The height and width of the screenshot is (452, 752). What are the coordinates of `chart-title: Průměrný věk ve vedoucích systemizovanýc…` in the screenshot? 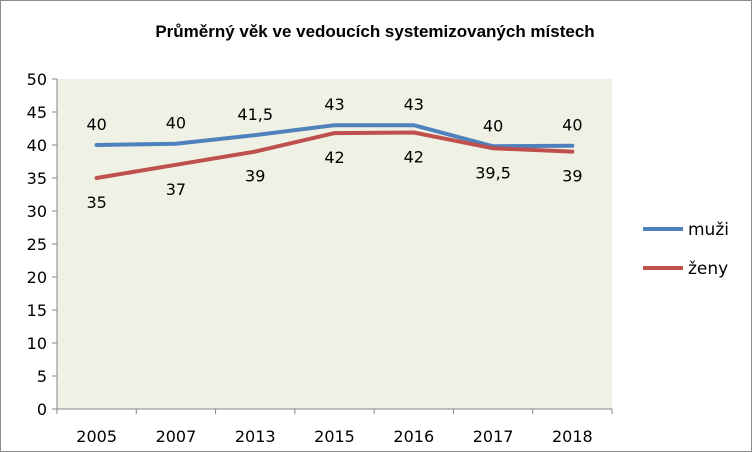 It's located at (374, 31).